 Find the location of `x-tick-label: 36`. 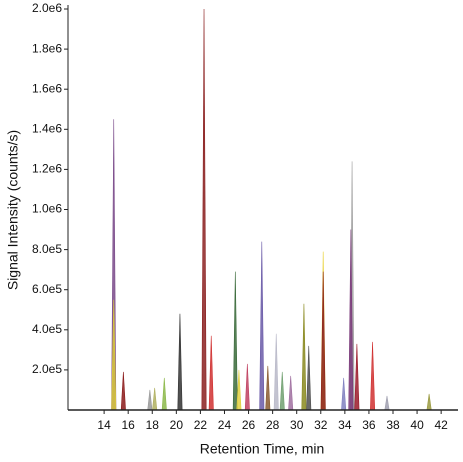

x-tick-label: 36 is located at coordinates (369, 425).